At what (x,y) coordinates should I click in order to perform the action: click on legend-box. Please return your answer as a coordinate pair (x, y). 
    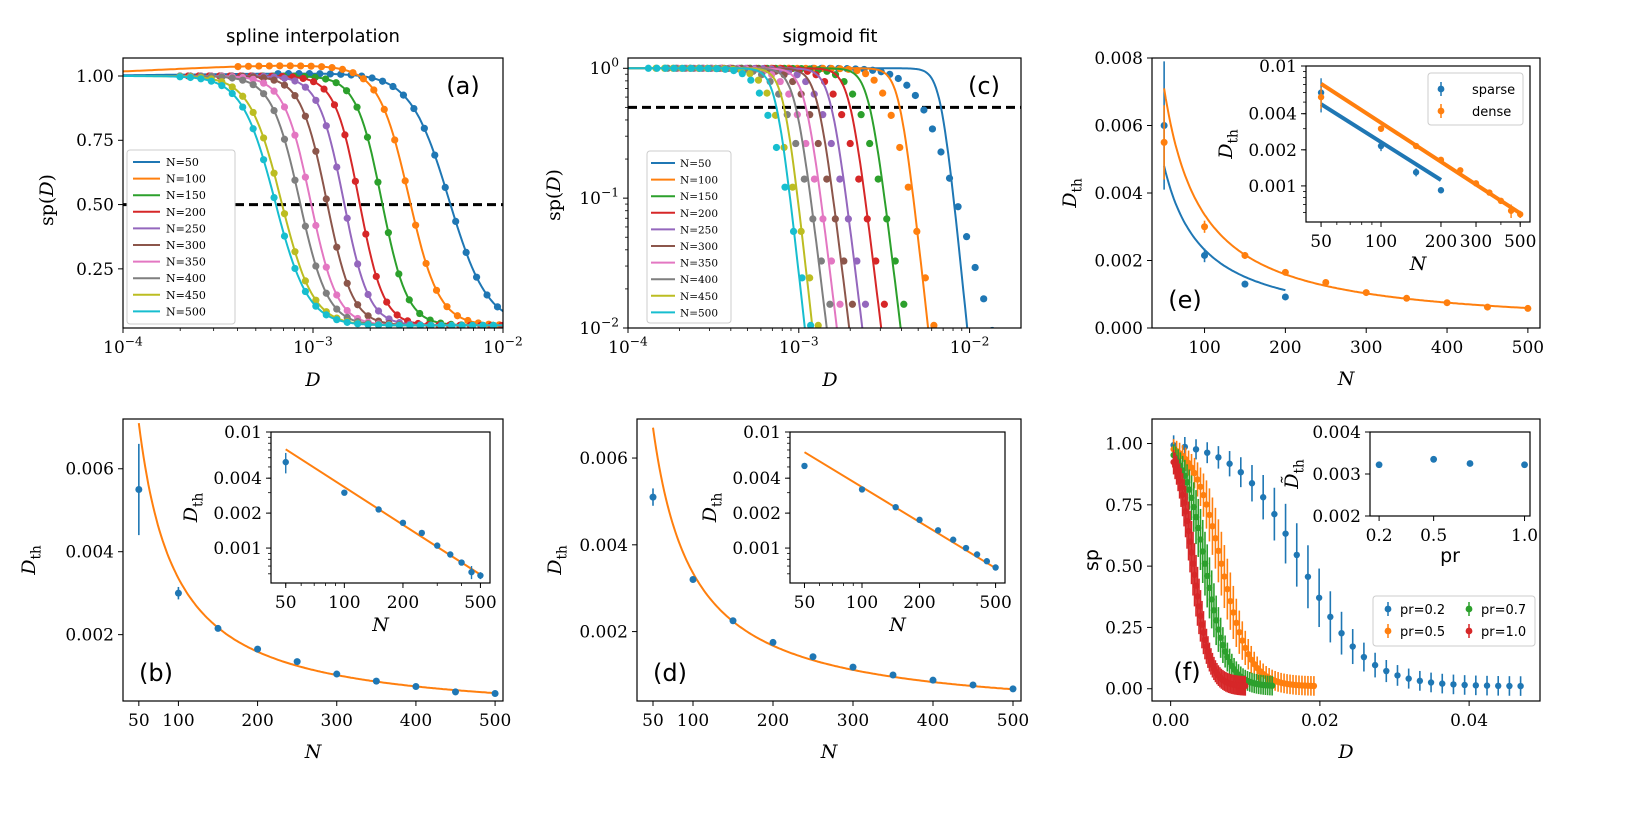
    Looking at the image, I should click on (181, 237).